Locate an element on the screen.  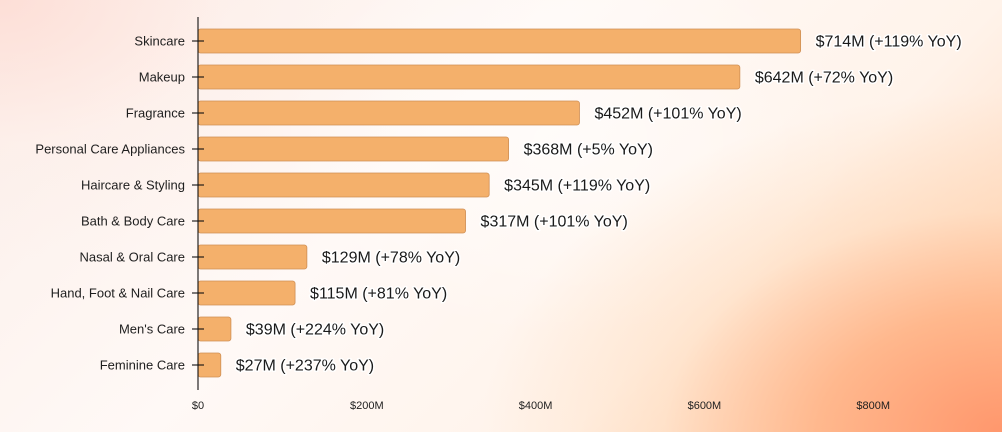
data-label: $368M (+5% YoY) is located at coordinates (588, 150).